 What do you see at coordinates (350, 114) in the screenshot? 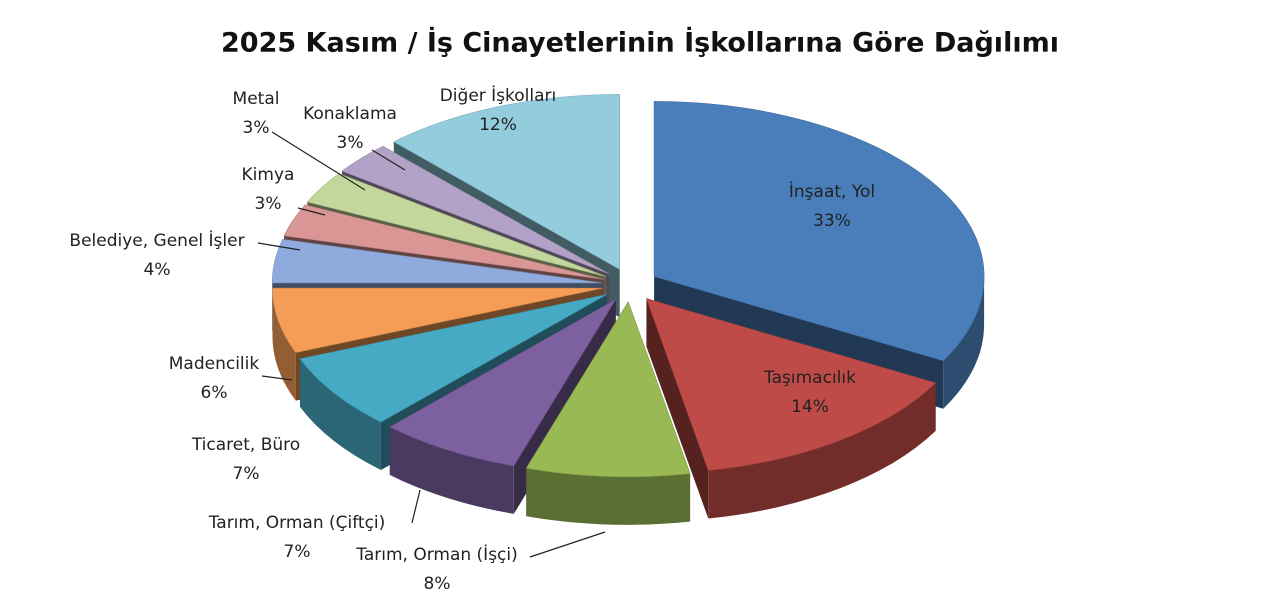
I see `slice-label: Konaklama` at bounding box center [350, 114].